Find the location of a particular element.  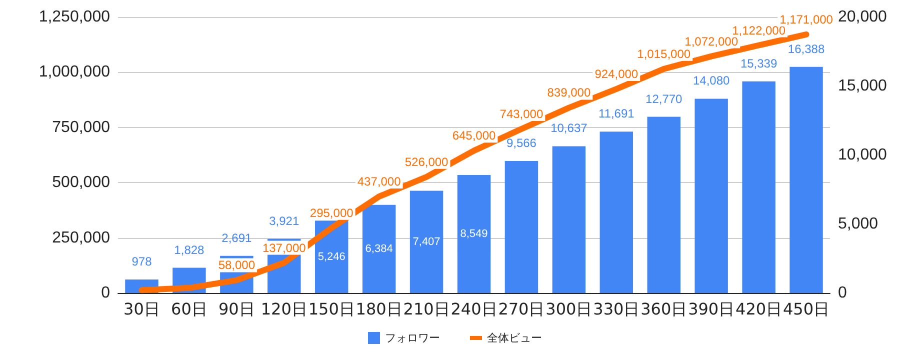

y-tick-label: 500,000 is located at coordinates (81, 183).